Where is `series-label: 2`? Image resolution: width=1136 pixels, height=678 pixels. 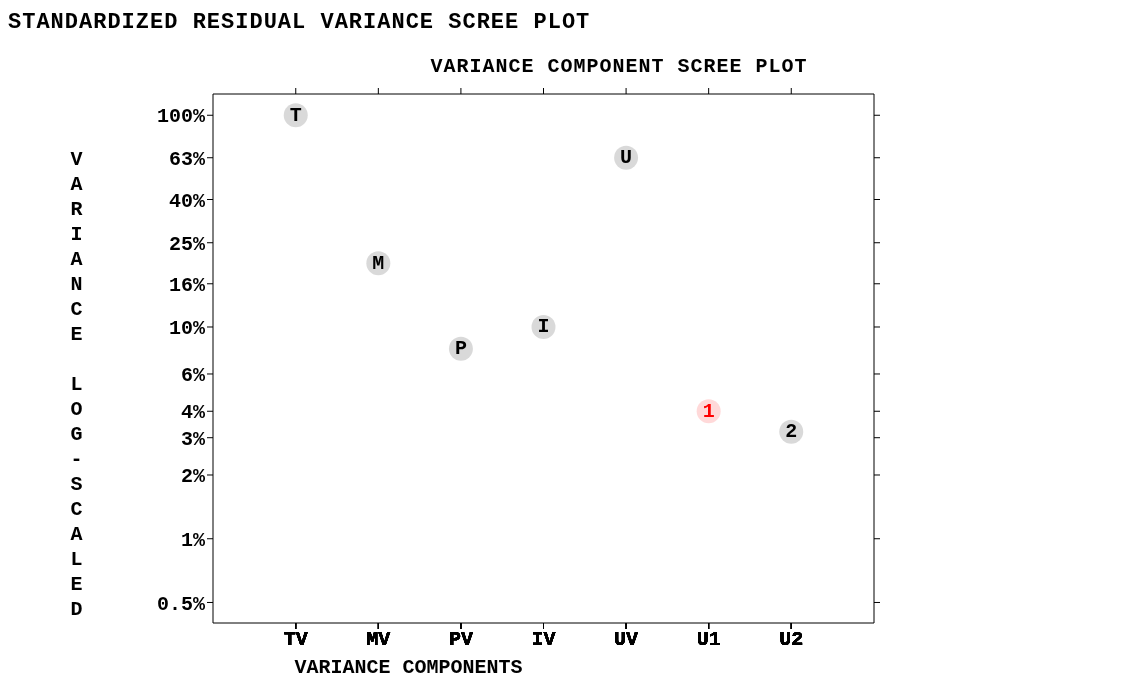
series-label: 2 is located at coordinates (791, 432).